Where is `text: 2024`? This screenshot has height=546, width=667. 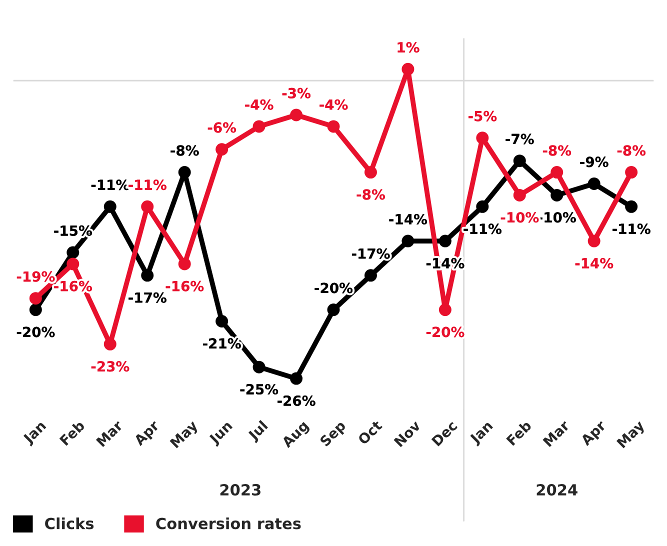 text: 2024 is located at coordinates (557, 490).